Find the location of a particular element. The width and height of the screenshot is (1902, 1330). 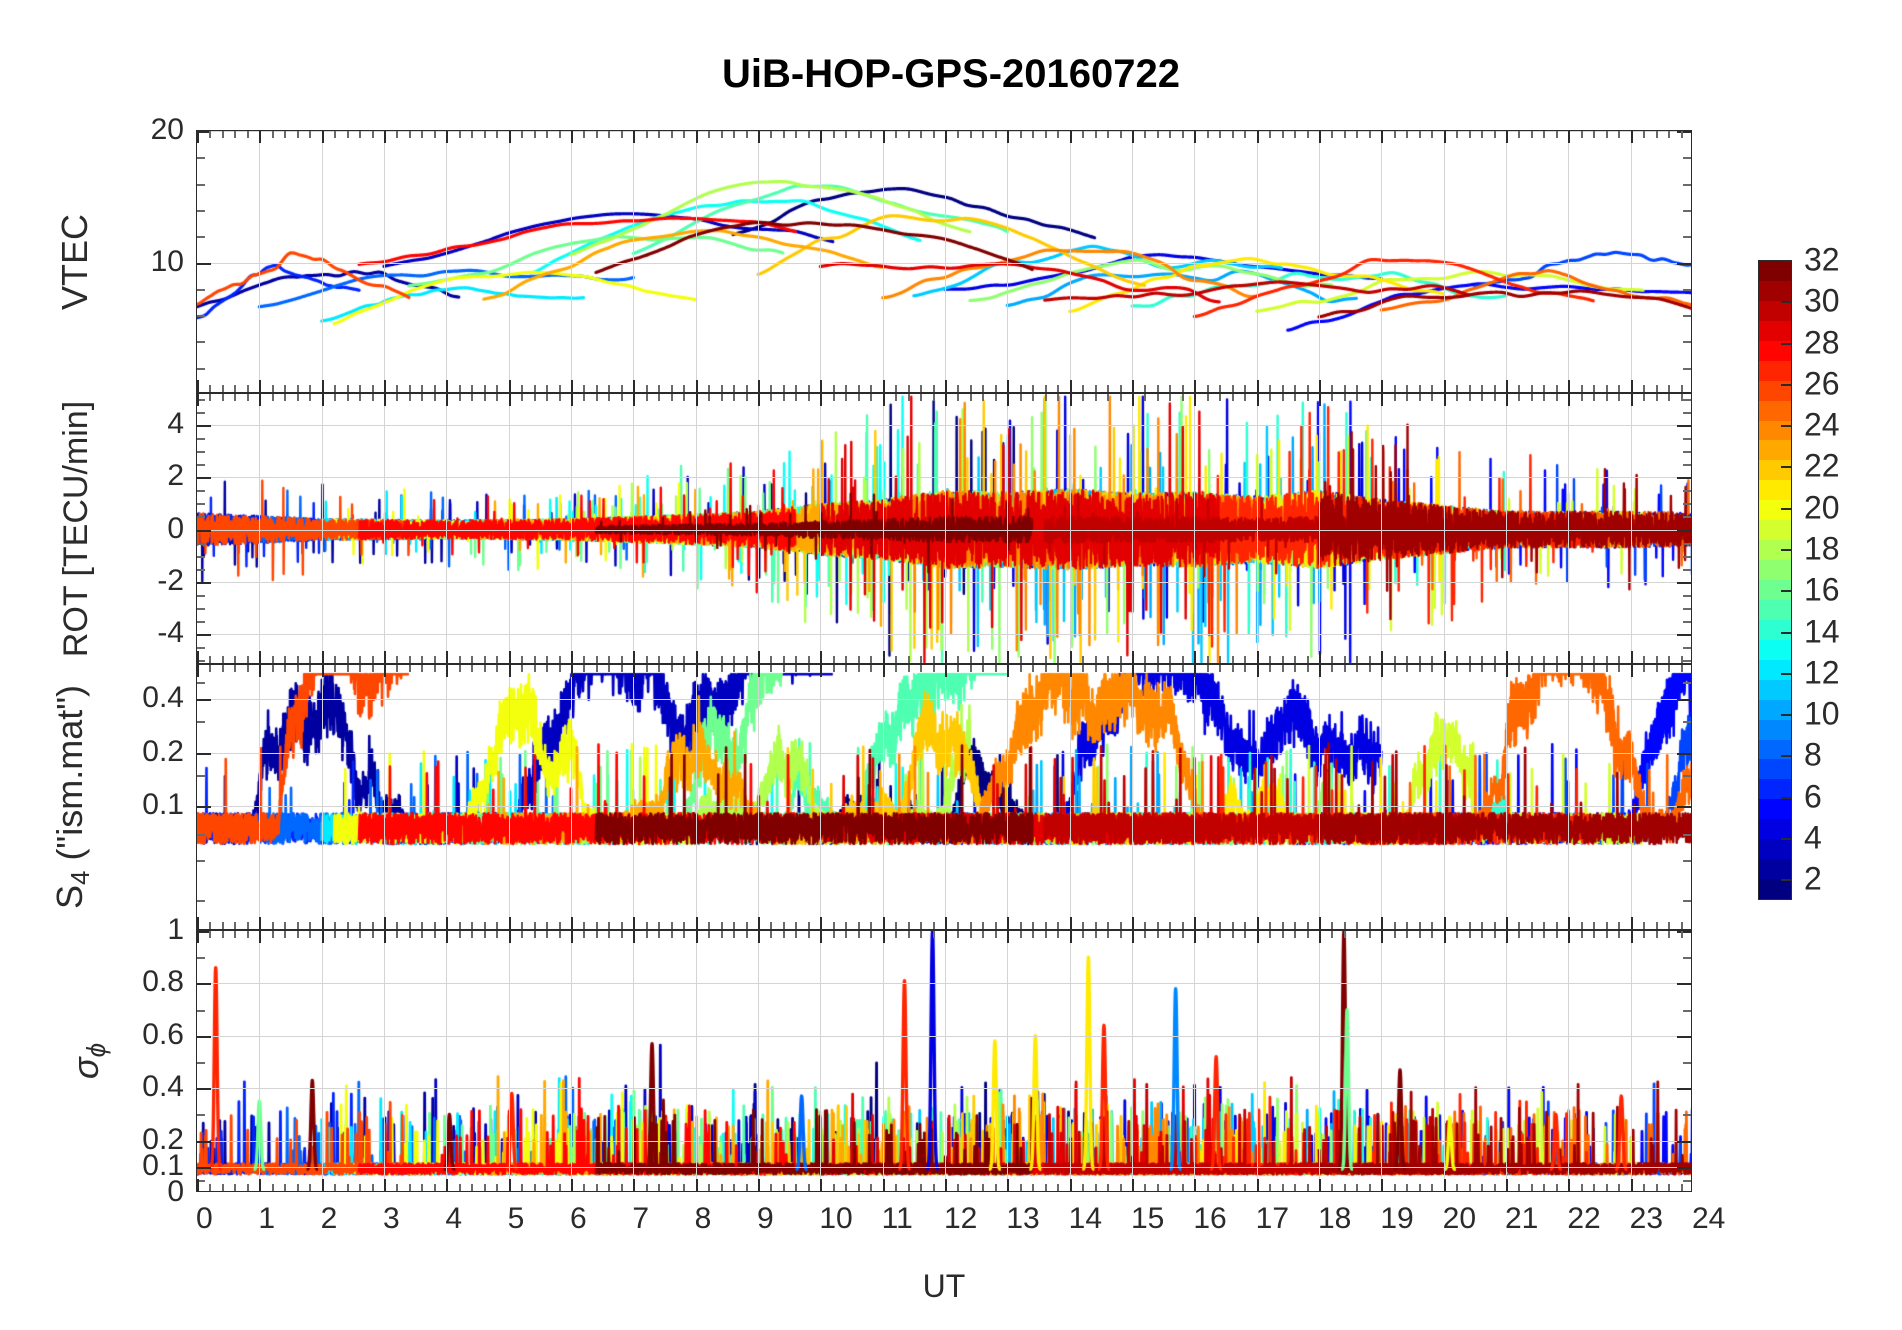

colorbar-tick-label-24: 24 is located at coordinates (1822, 424).